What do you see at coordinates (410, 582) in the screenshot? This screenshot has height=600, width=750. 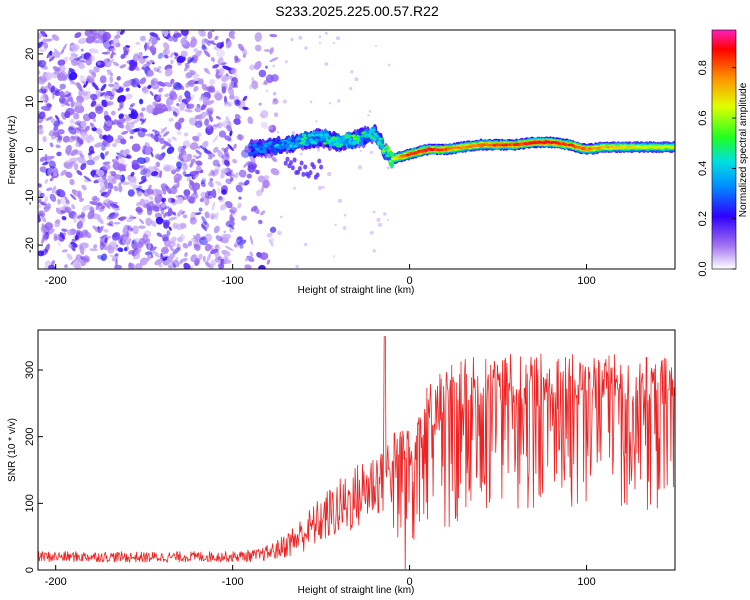 I see `x-tick-label: 0` at bounding box center [410, 582].